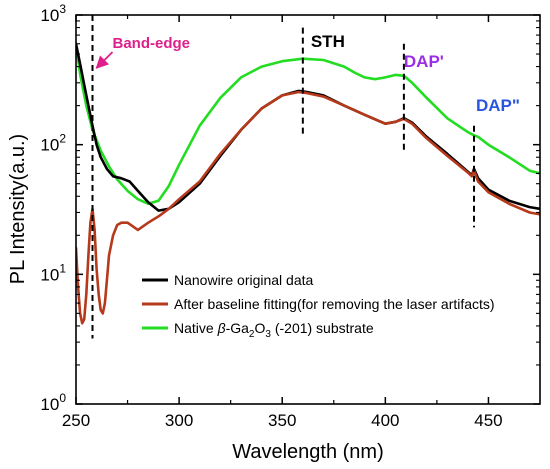 This screenshot has width=550, height=469. Describe the element at coordinates (308, 452) in the screenshot. I see `x-axis-label: Wavelength (nm)` at that location.